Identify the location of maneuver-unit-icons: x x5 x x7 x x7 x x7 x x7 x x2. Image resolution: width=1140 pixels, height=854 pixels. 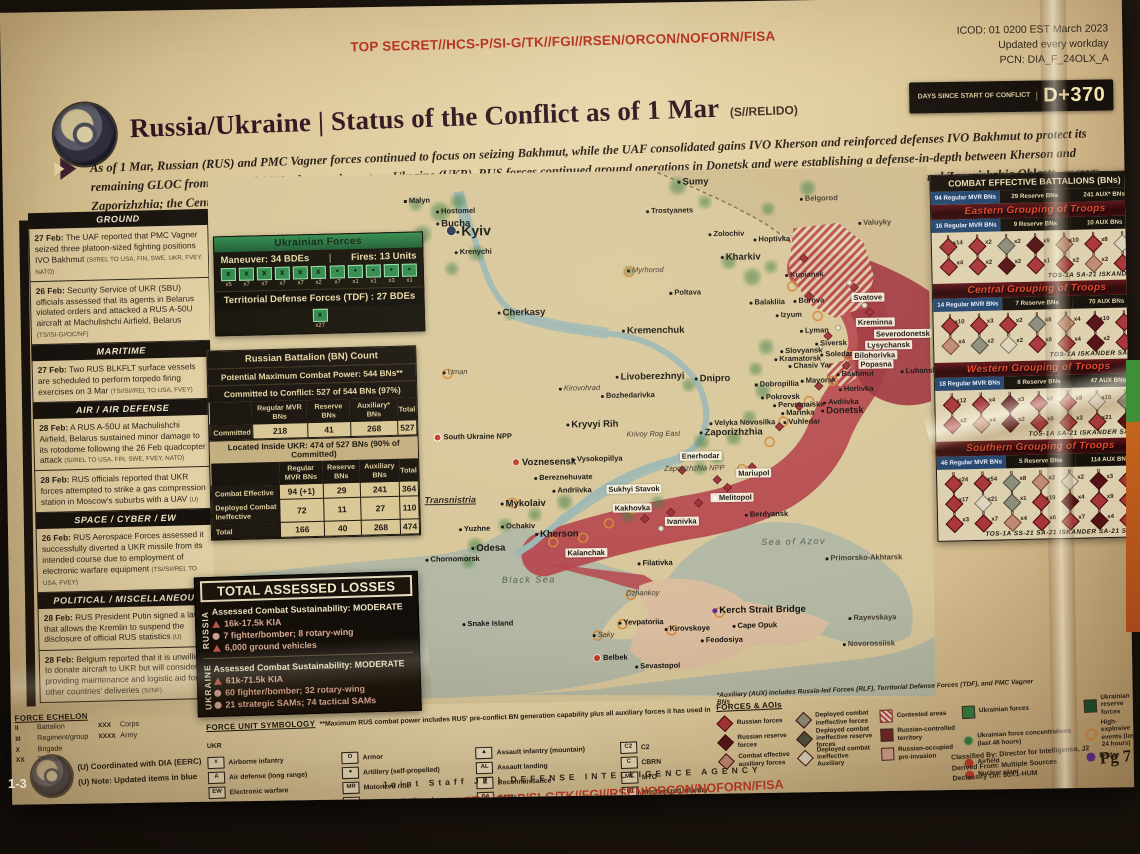
(273, 277).